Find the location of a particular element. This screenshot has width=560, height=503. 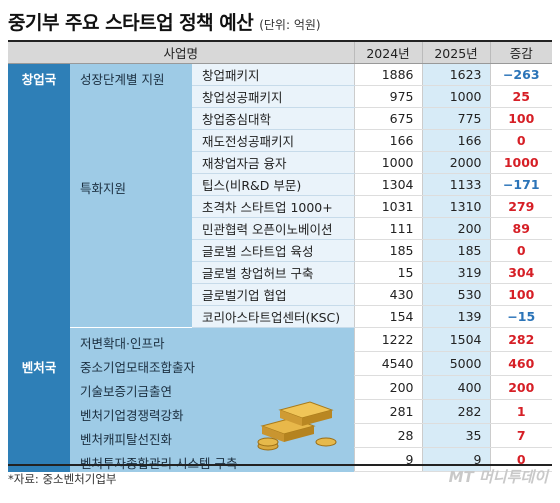

table-row: 벤처기업경쟁력강화 281 282 1 is located at coordinates (280, 411).